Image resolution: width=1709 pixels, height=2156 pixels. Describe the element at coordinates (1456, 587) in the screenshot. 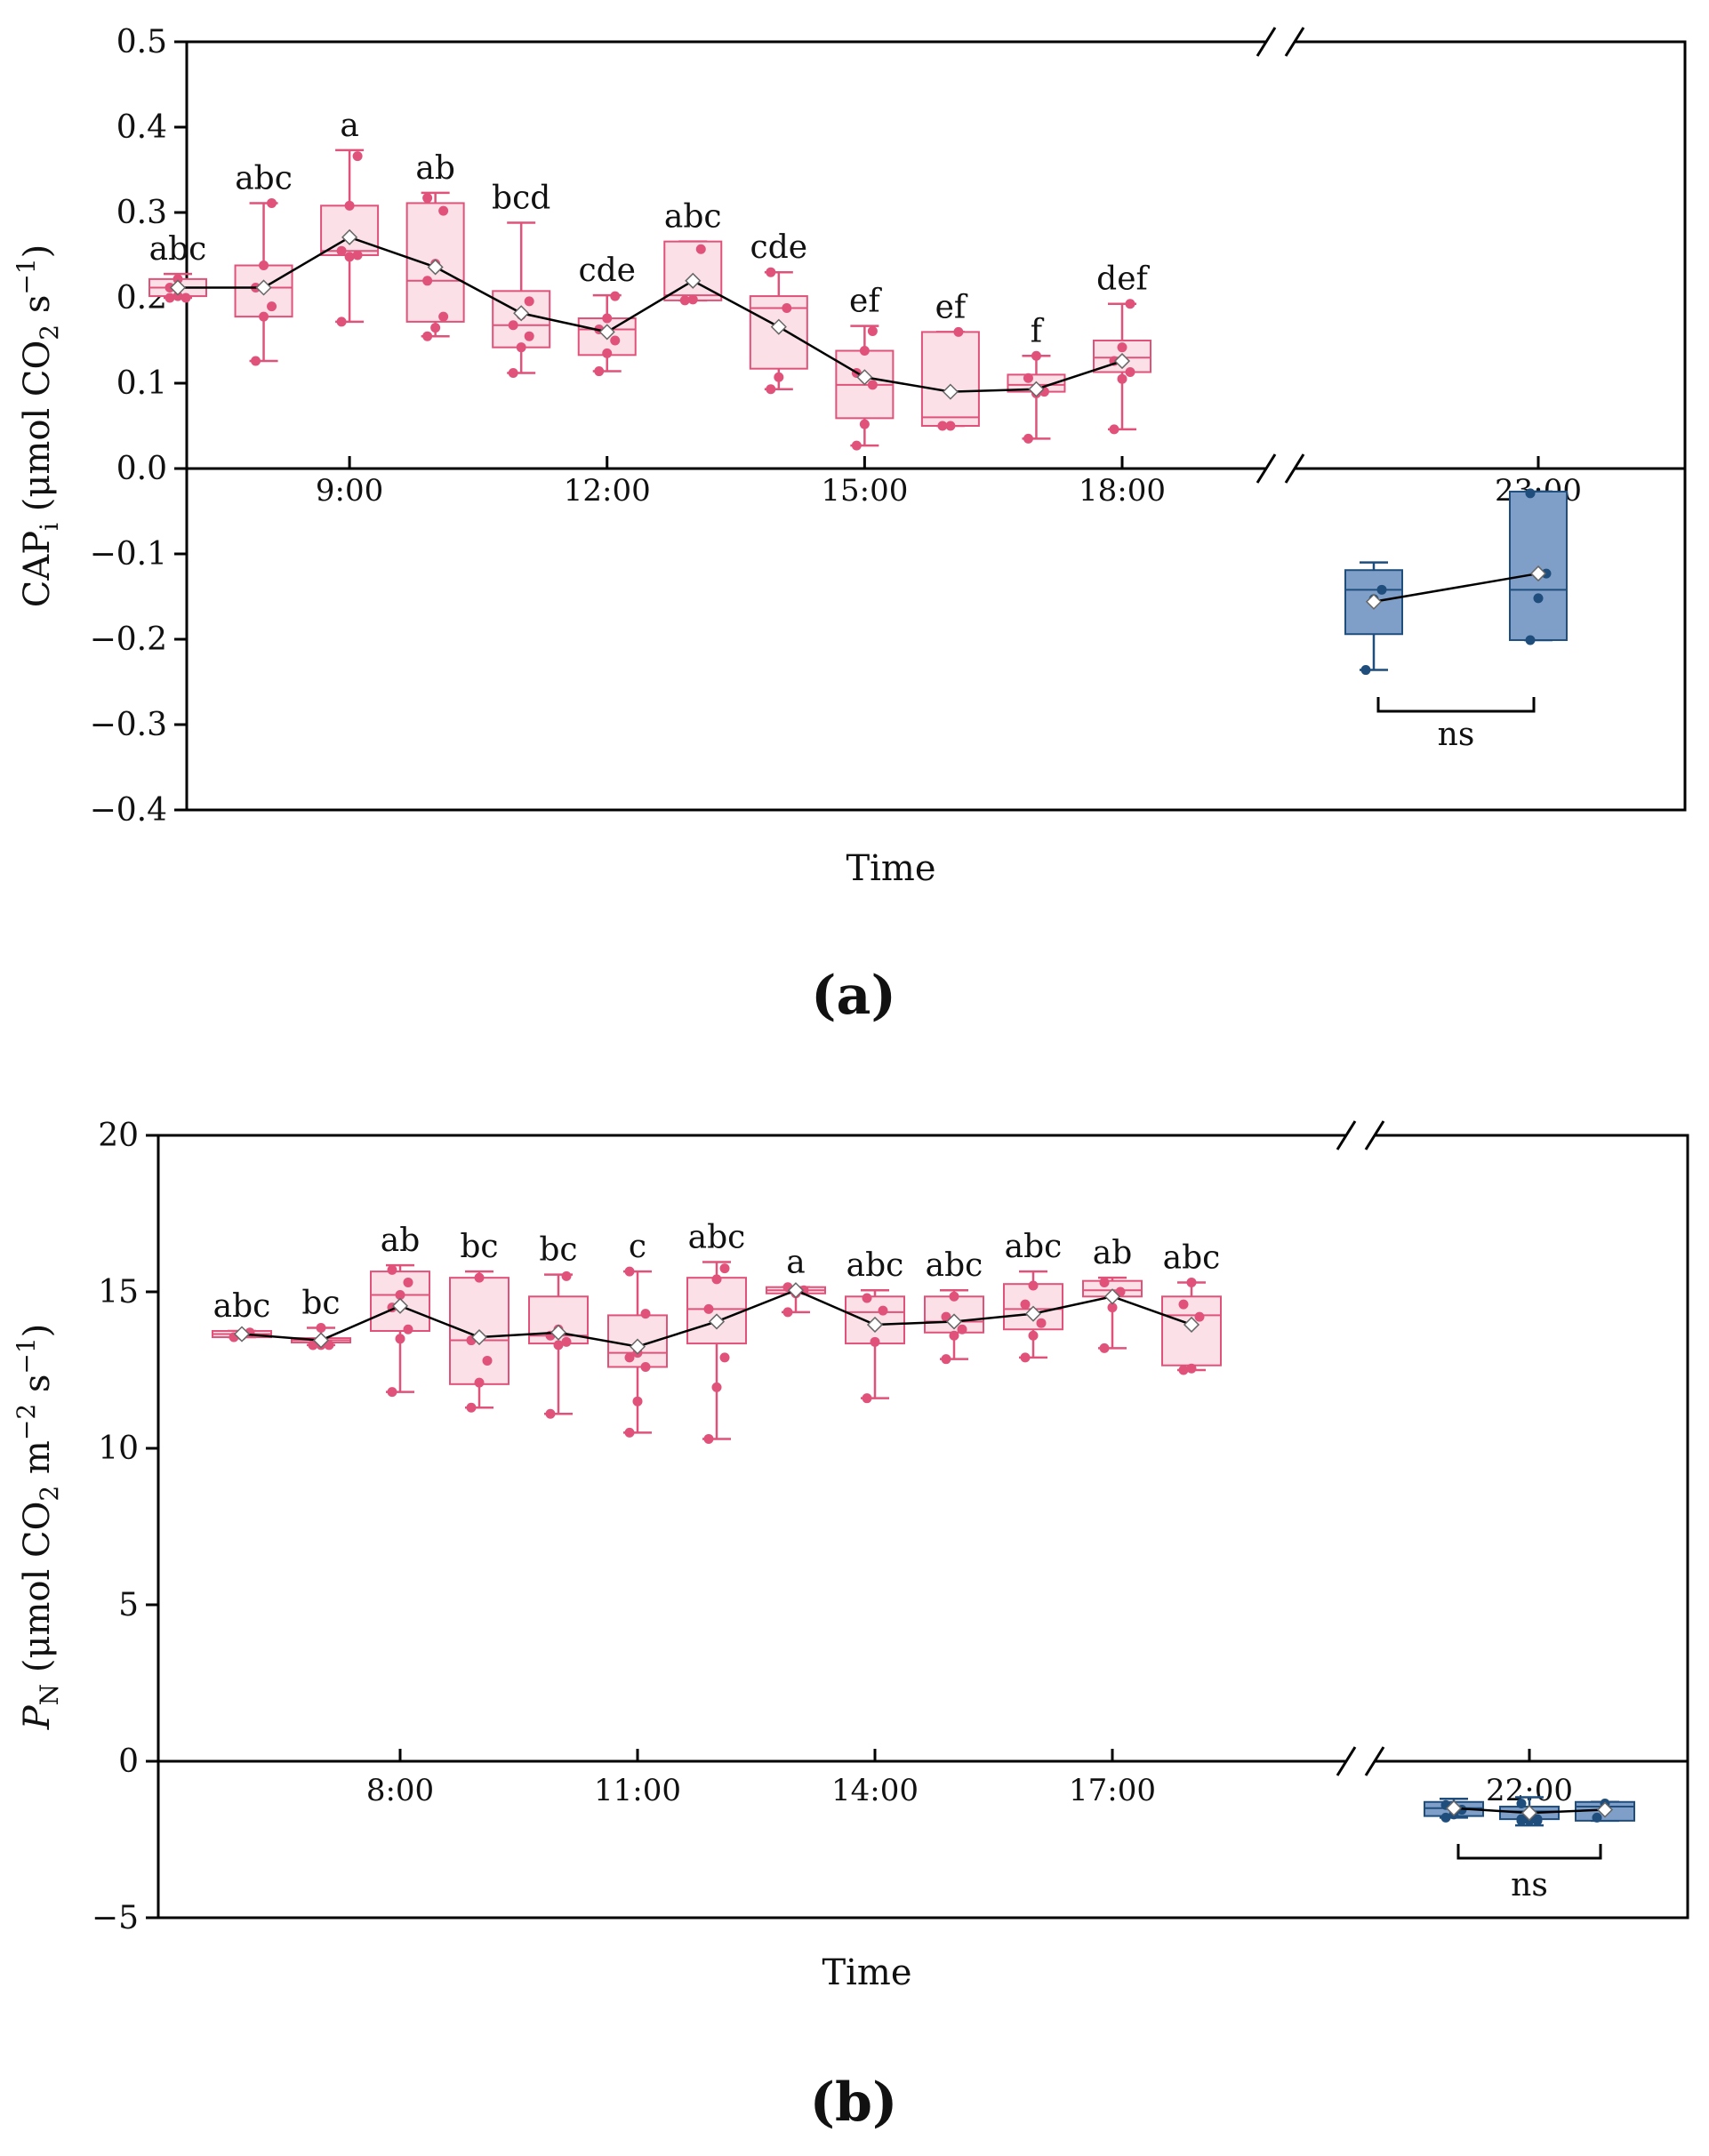

I see `mean-line` at that location.